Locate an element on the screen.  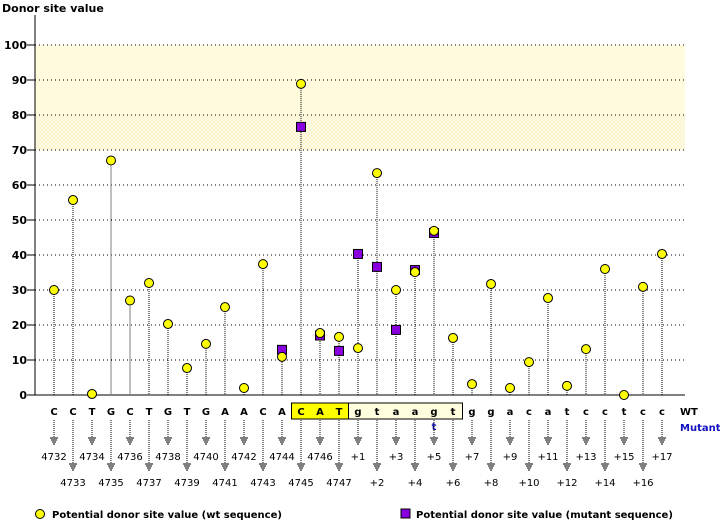
position-label: 4739 is located at coordinates (186, 483).